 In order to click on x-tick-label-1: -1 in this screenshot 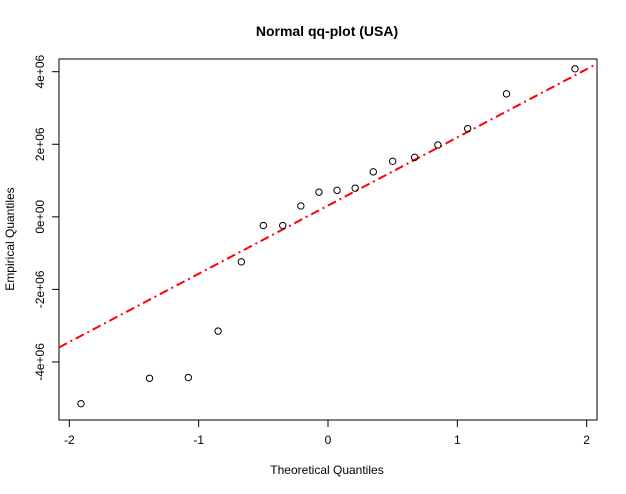, I will do `click(198, 440)`.